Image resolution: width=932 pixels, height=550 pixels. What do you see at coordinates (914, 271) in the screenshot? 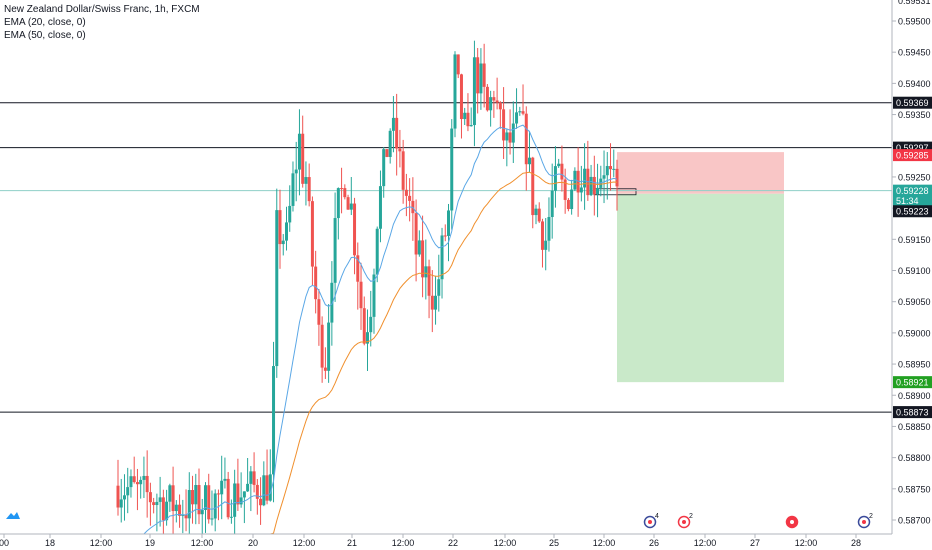
I see `price-tick-label: 0.59100` at bounding box center [914, 271].